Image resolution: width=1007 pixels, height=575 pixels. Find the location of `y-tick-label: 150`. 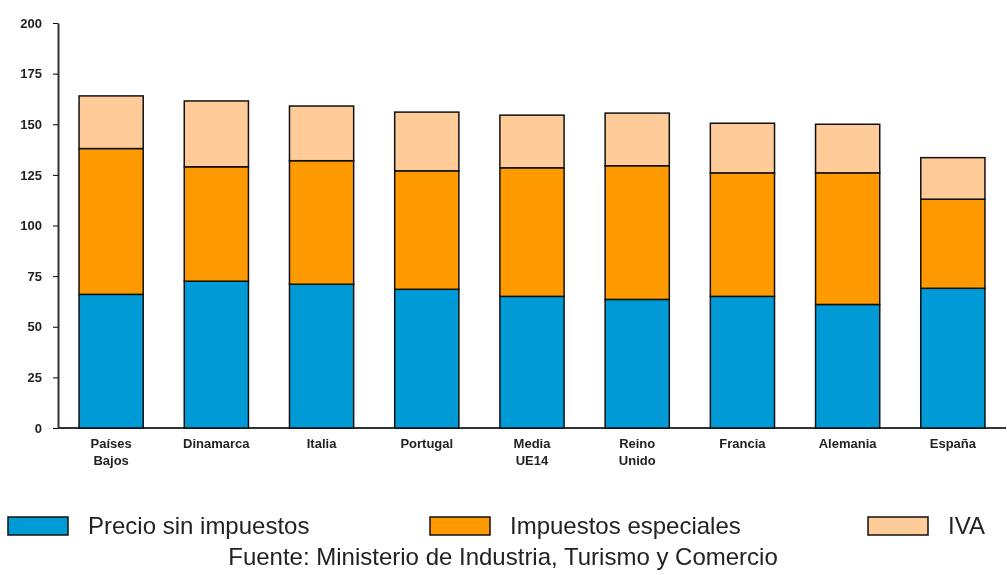

y-tick-label: 150 is located at coordinates (31, 124).